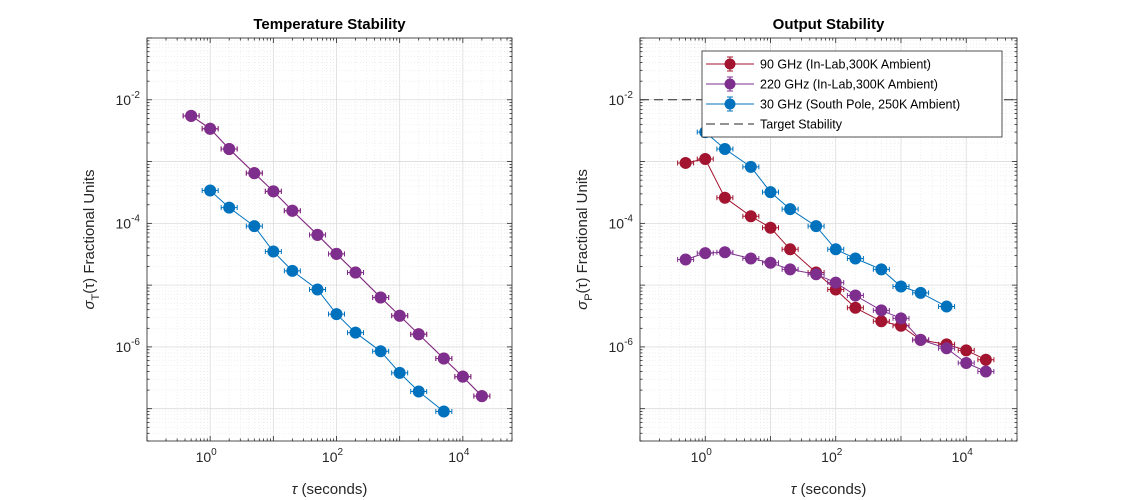  I want to click on legend-box, so click(852, 94).